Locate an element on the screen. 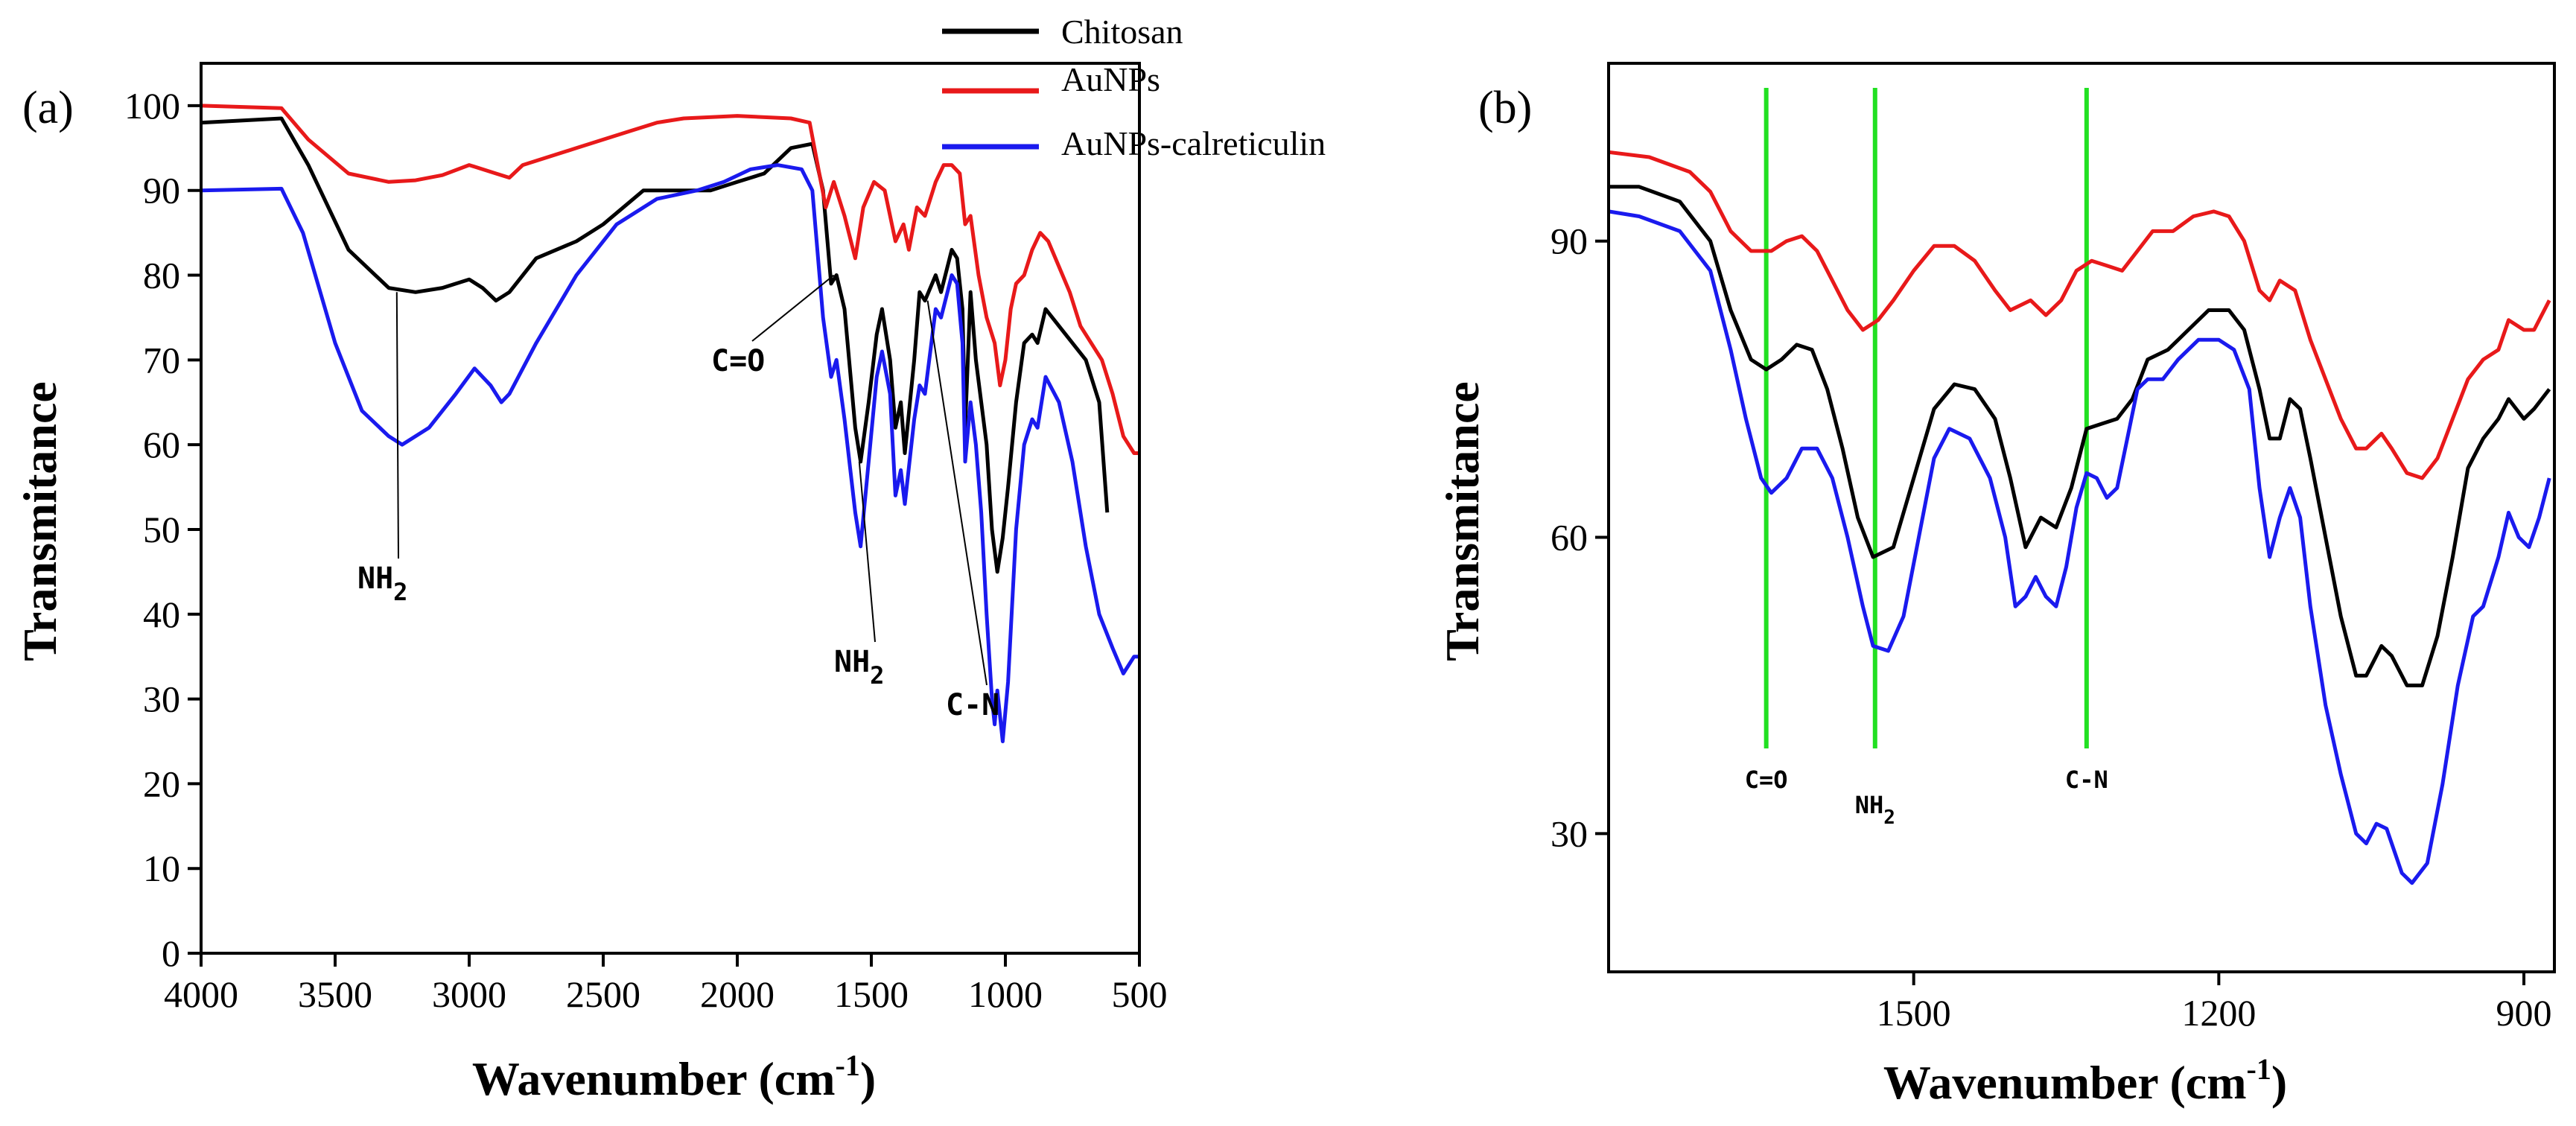 Image resolution: width=2576 pixels, height=1126 pixels. y-tick-label: 100 is located at coordinates (152, 106).